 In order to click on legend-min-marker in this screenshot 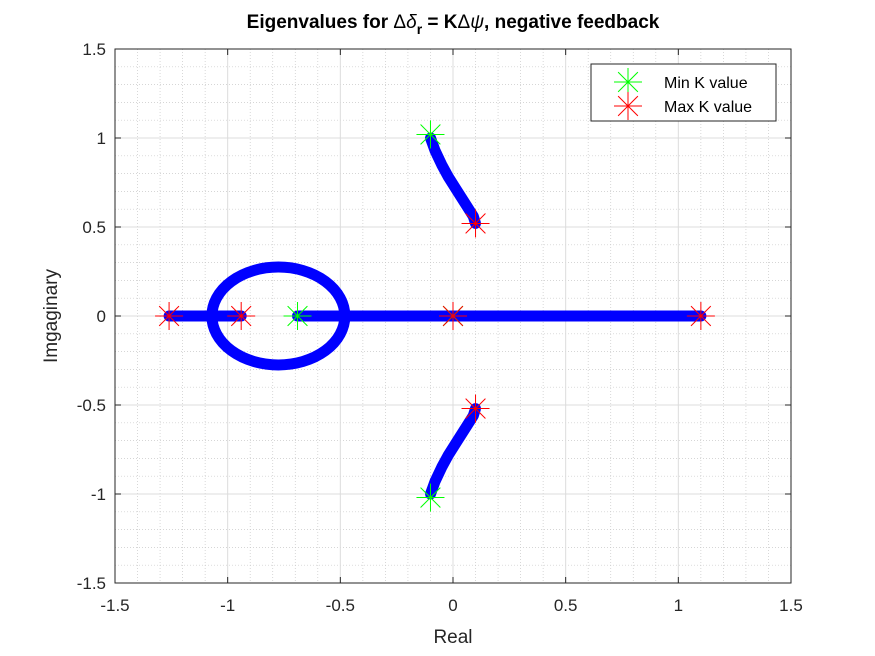, I will do `click(628, 82)`.